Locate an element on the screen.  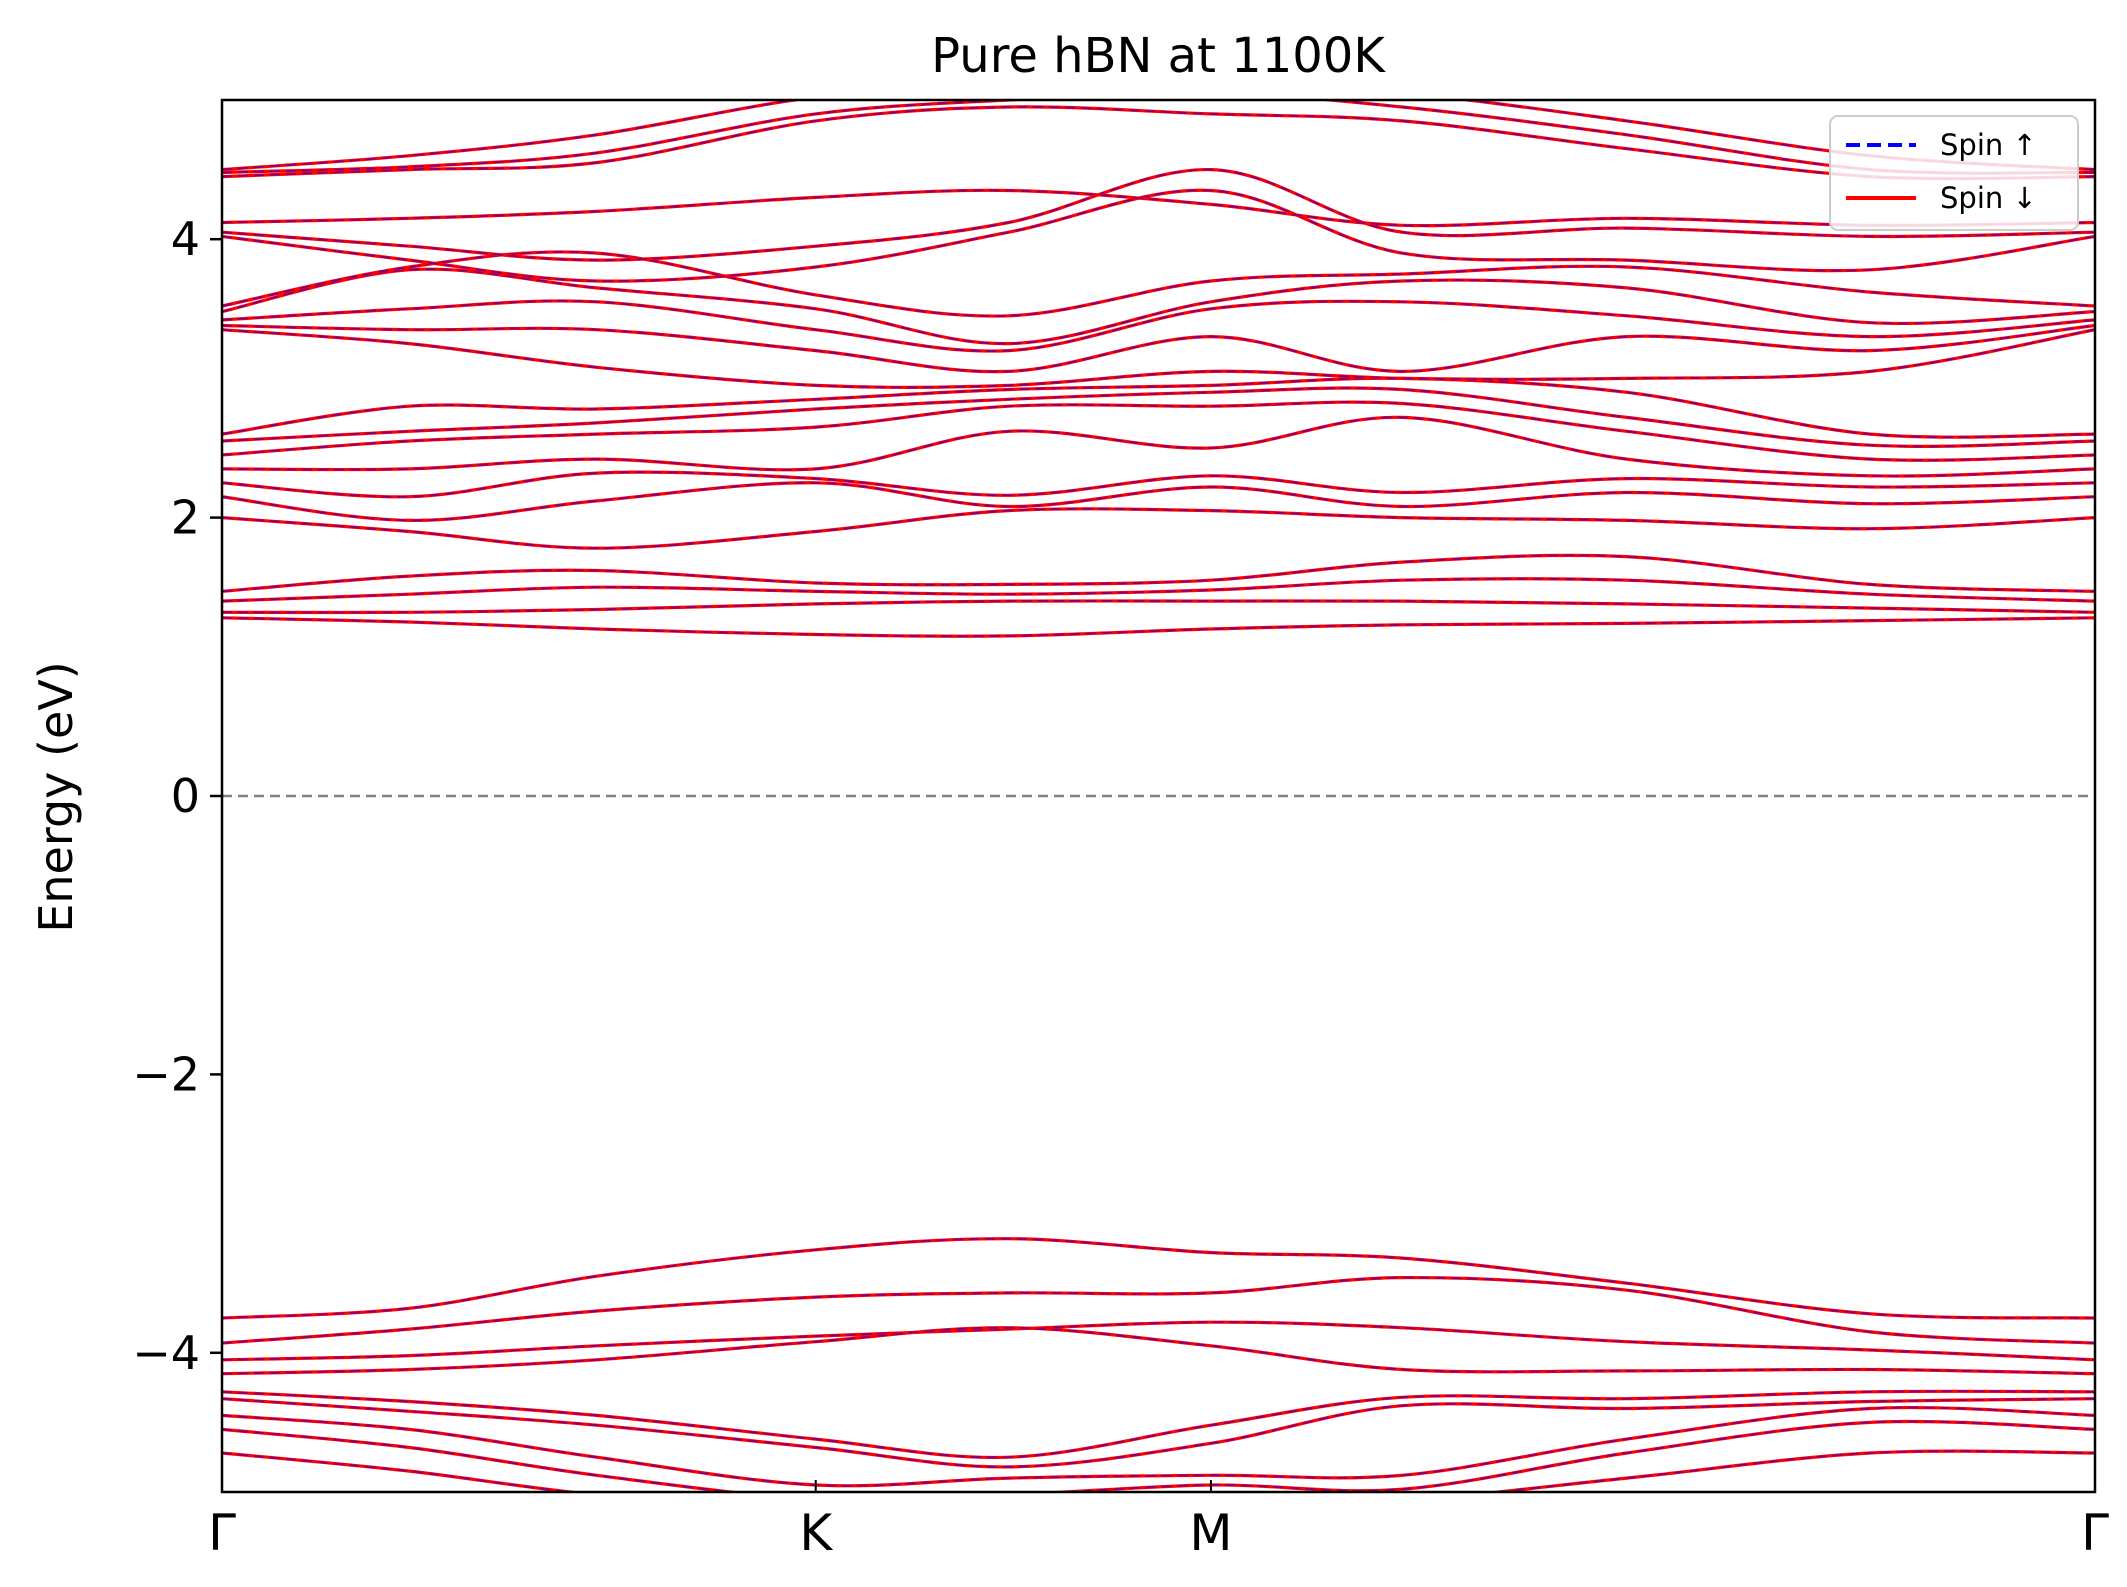
x-tick-label: M is located at coordinates (1210, 1533).